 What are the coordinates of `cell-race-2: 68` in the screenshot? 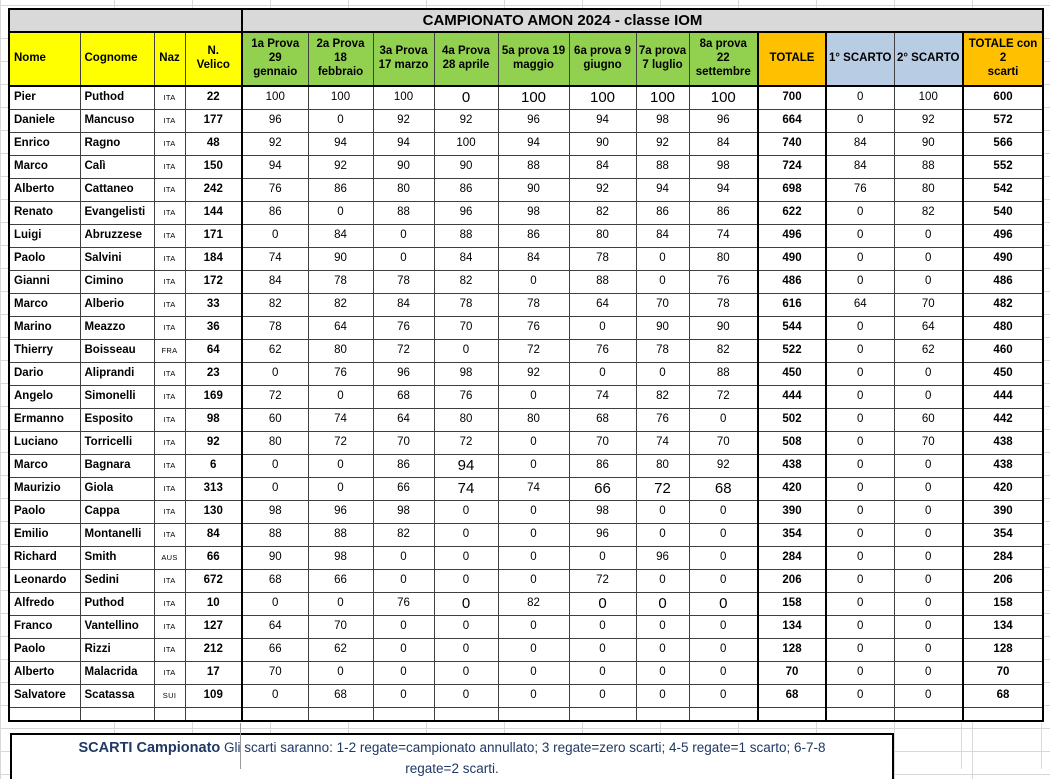 It's located at (340, 695).